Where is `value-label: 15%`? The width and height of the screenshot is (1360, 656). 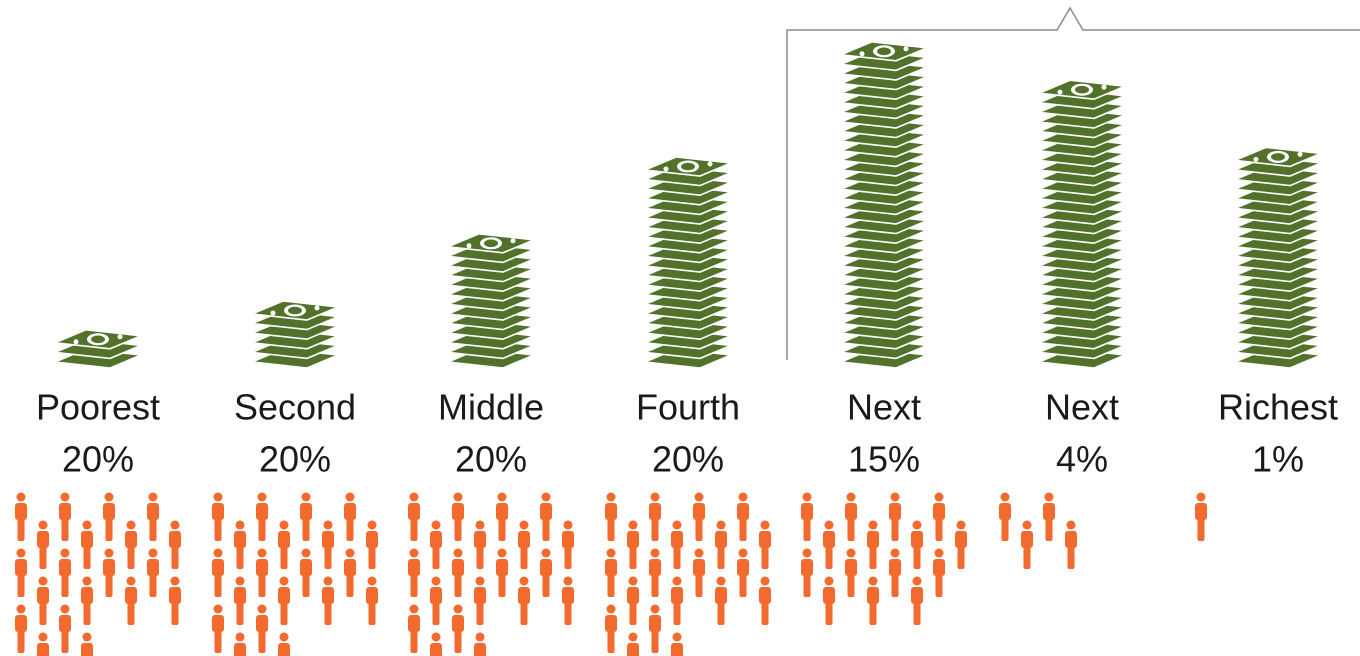 value-label: 15% is located at coordinates (884, 459).